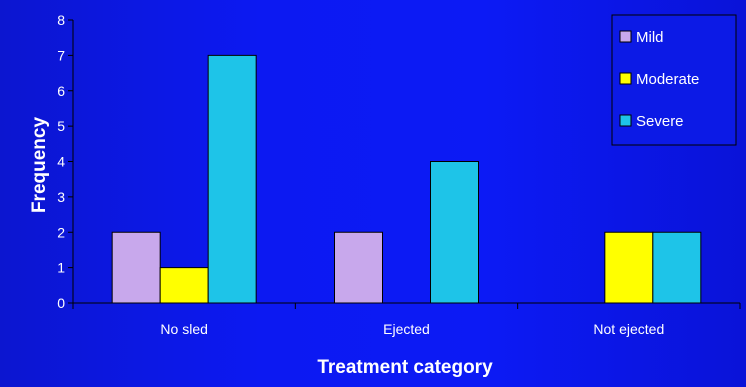 The width and height of the screenshot is (746, 387). Describe the element at coordinates (61, 91) in the screenshot. I see `y-tick-label: 6` at that location.